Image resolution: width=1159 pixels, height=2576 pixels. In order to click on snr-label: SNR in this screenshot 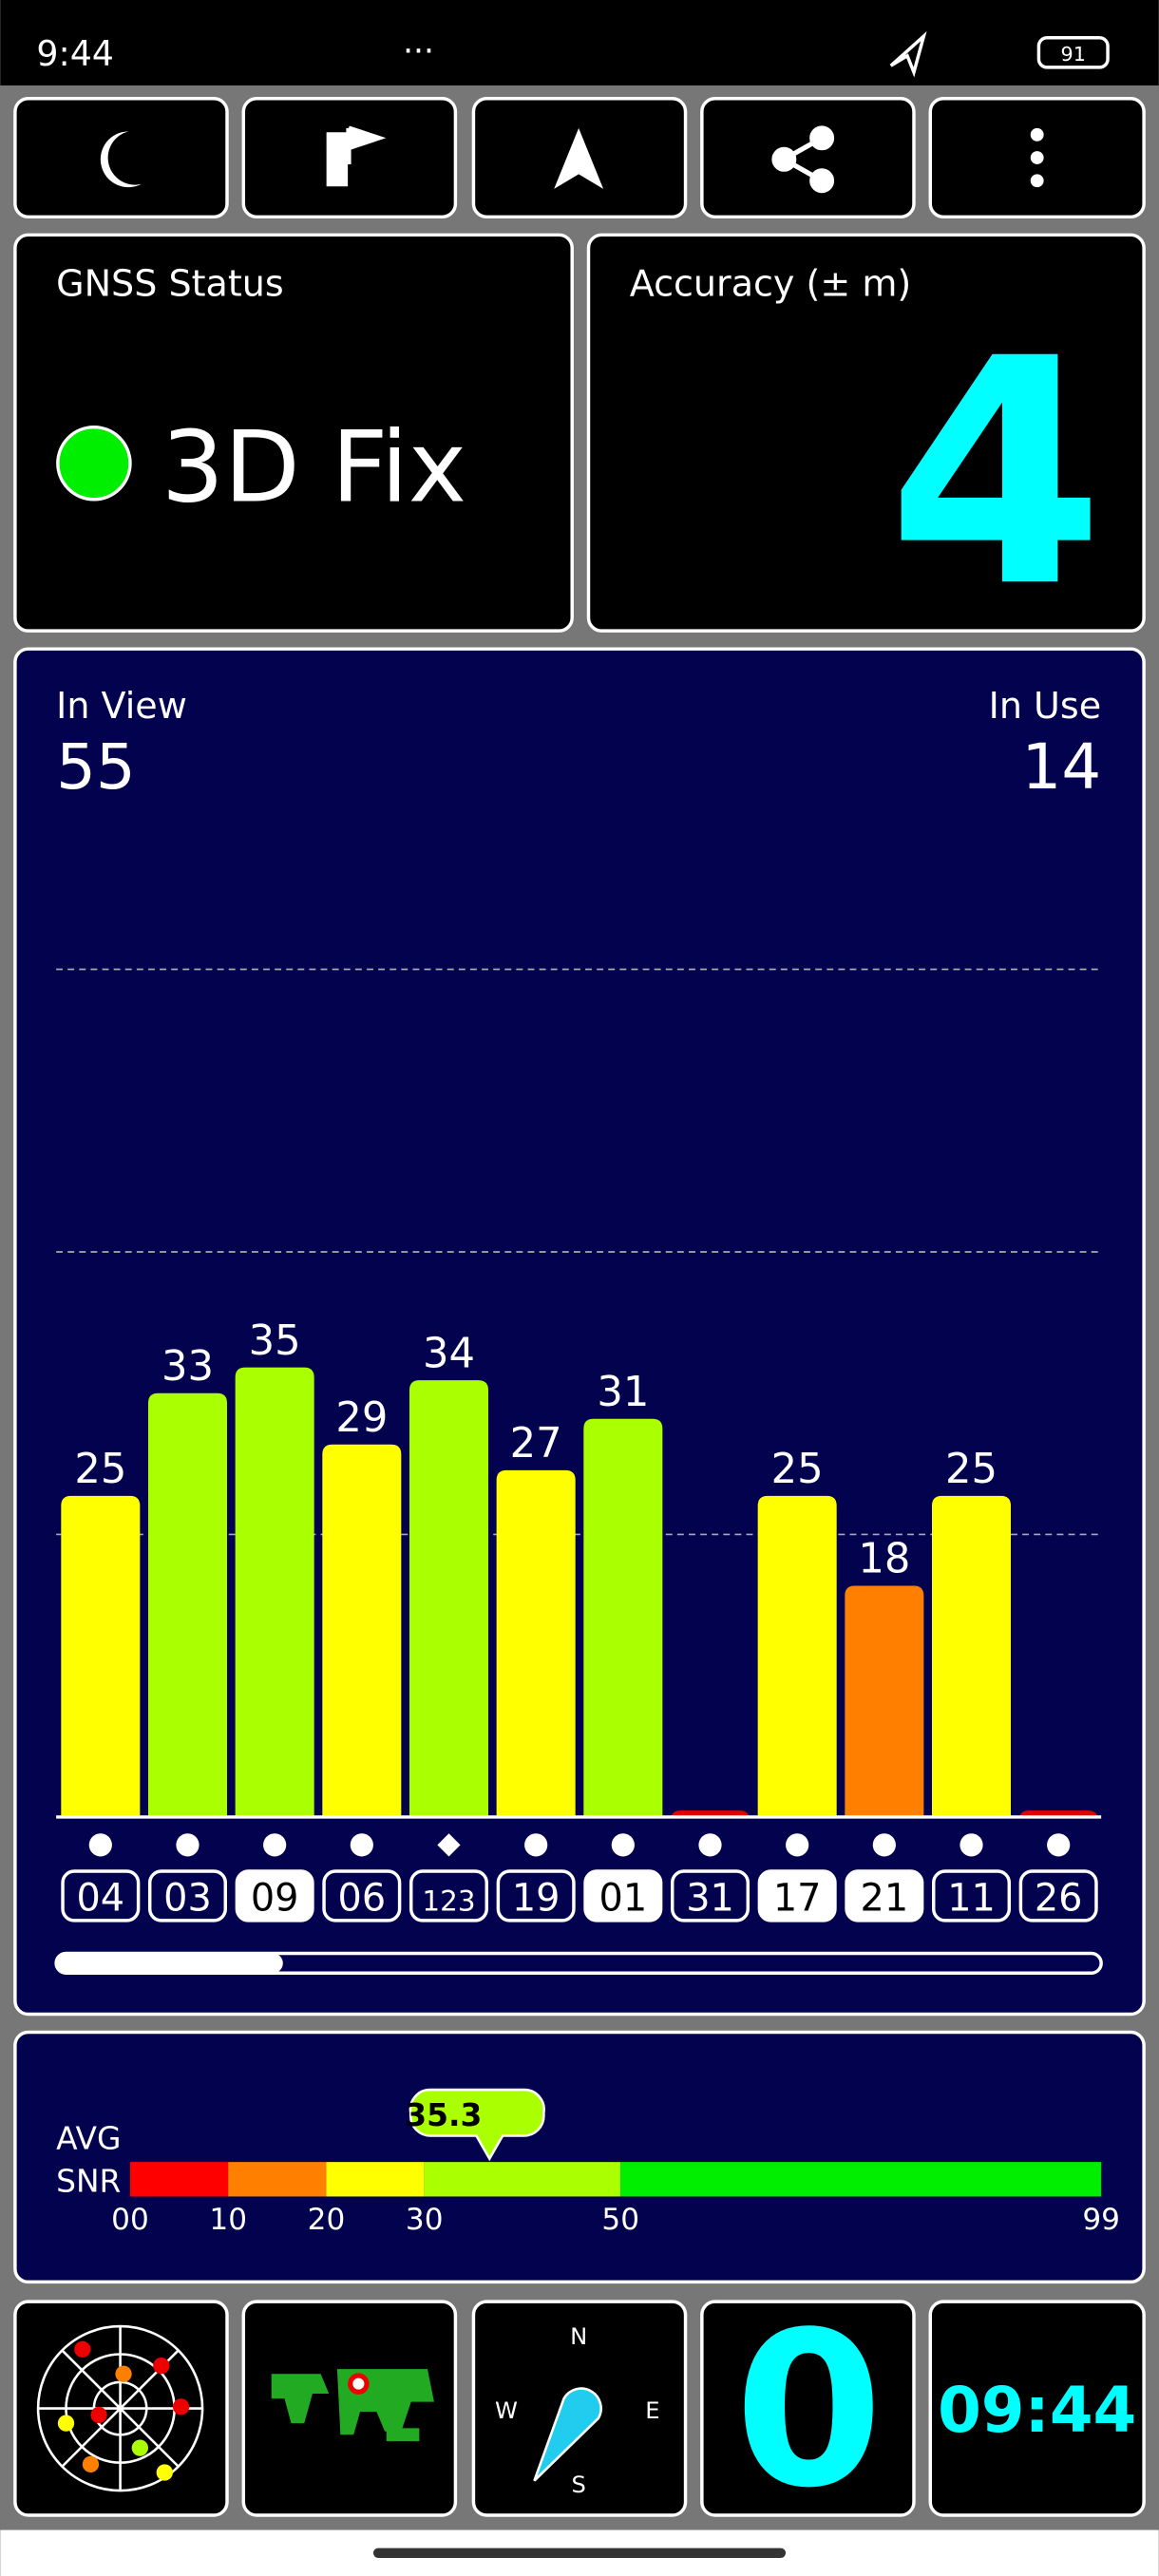, I will do `click(88, 2180)`.